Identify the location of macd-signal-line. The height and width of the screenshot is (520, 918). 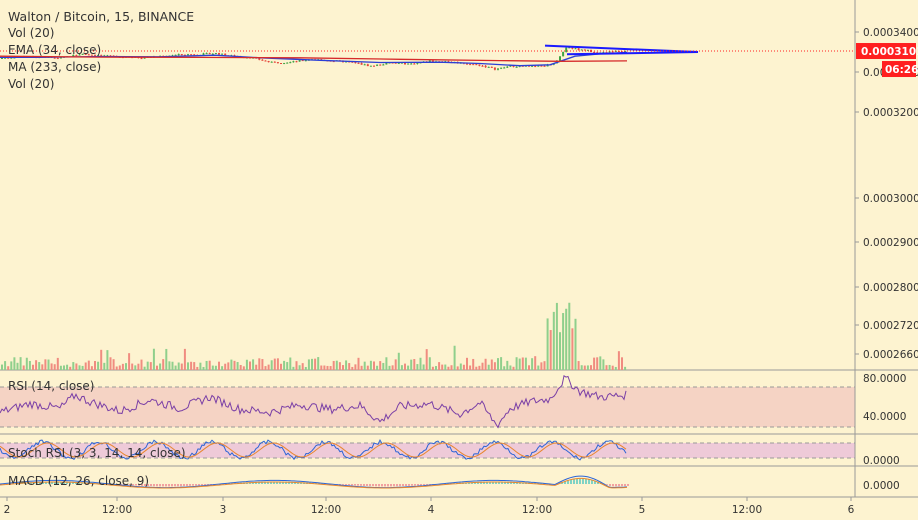
(314, 483).